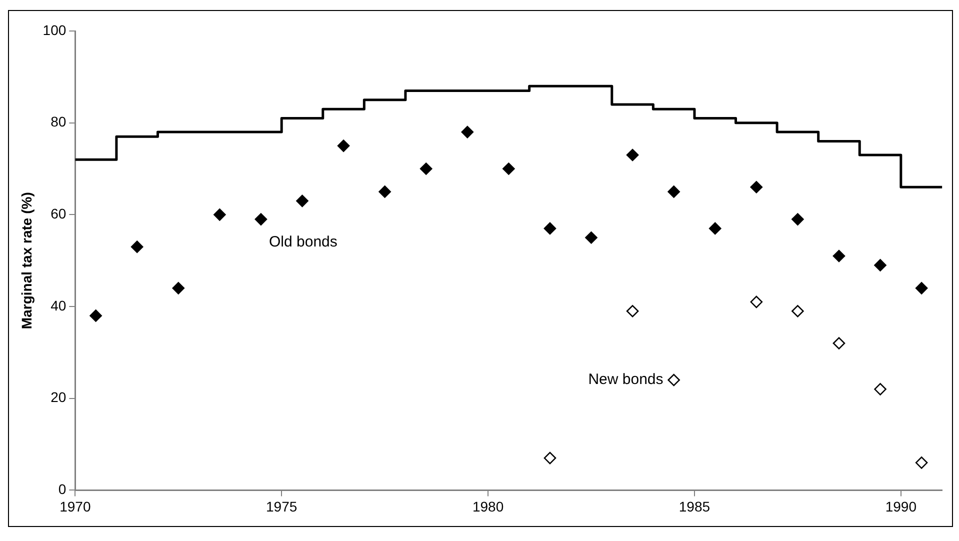 This screenshot has height=541, width=959. Describe the element at coordinates (58, 397) in the screenshot. I see `y-tick-label: 20` at that location.